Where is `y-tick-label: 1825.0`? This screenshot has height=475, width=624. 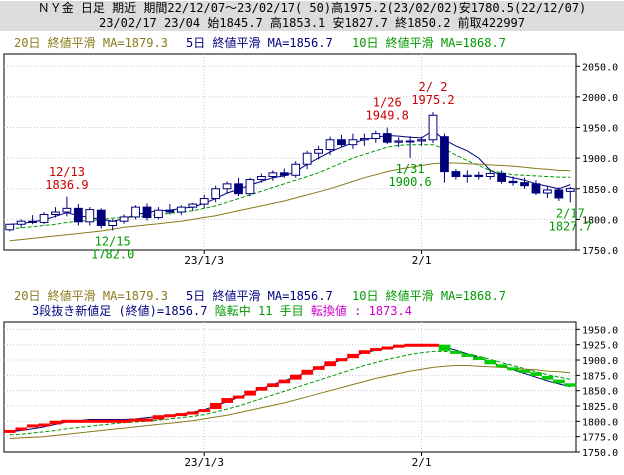
y-tick-label: 1825.0 is located at coordinates (600, 407).